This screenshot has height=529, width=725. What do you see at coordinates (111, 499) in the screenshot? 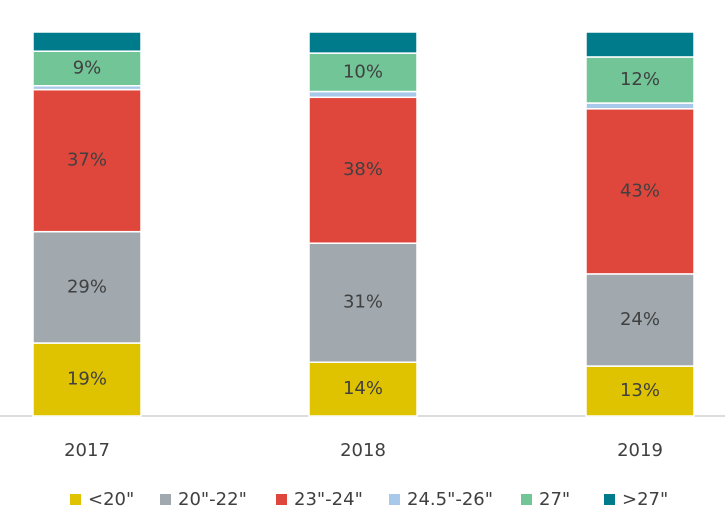
I see `legend-label: <20"` at bounding box center [111, 499].